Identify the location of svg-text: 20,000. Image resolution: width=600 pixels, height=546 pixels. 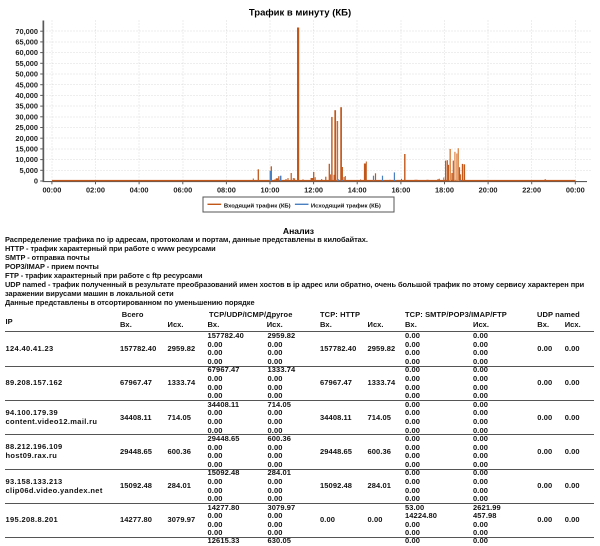
(26, 138).